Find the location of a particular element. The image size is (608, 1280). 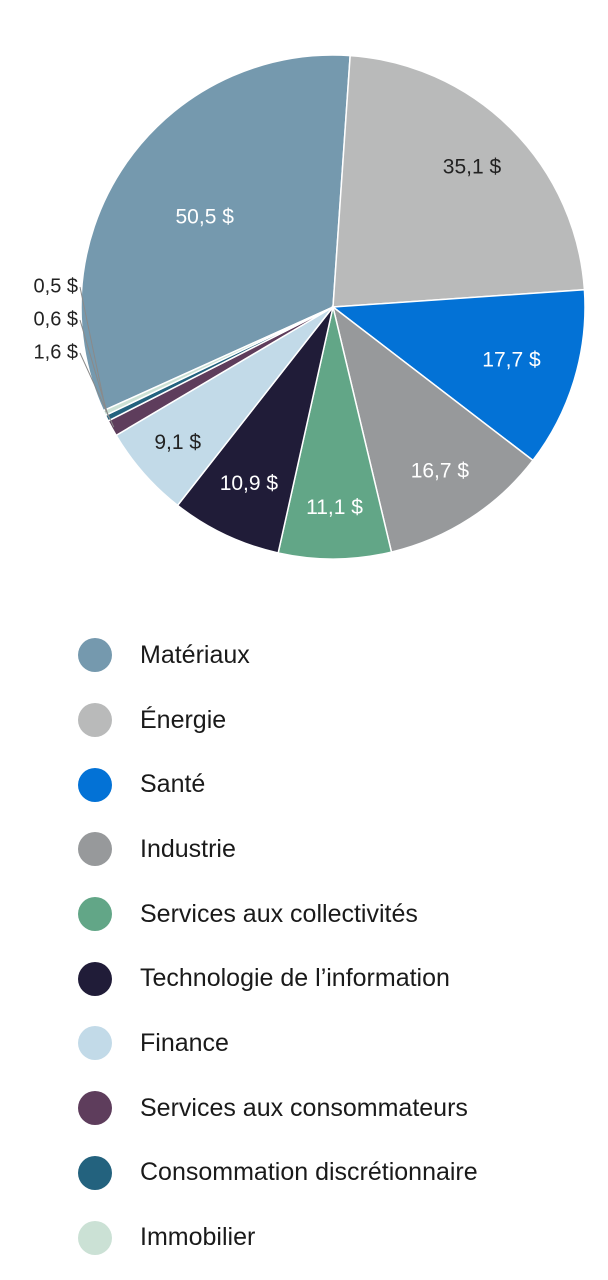

legend-label: Finance is located at coordinates (184, 1042).